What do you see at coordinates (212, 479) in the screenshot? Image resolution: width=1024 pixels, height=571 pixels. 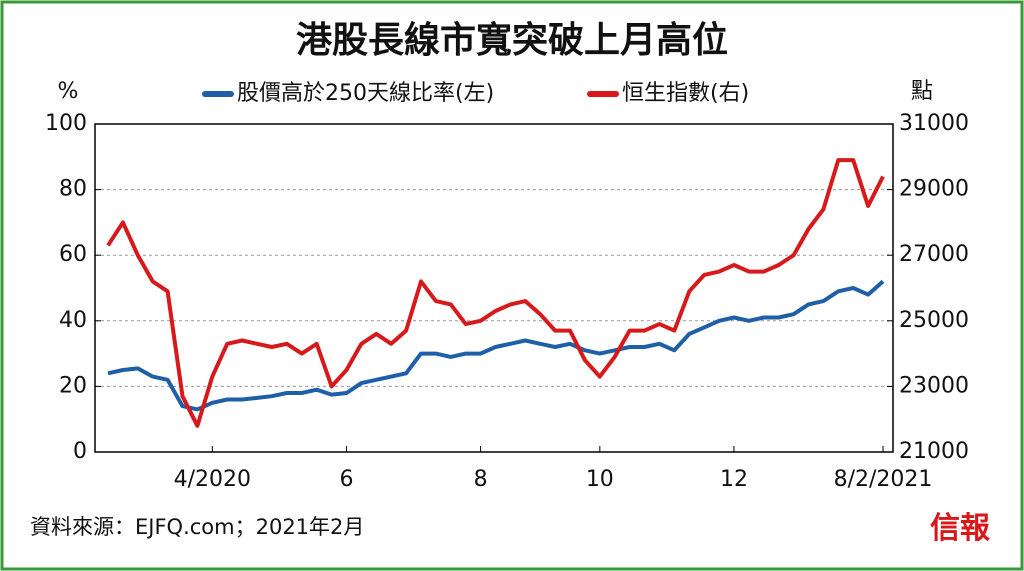 I see `x-tick-label: 4/2020` at bounding box center [212, 479].